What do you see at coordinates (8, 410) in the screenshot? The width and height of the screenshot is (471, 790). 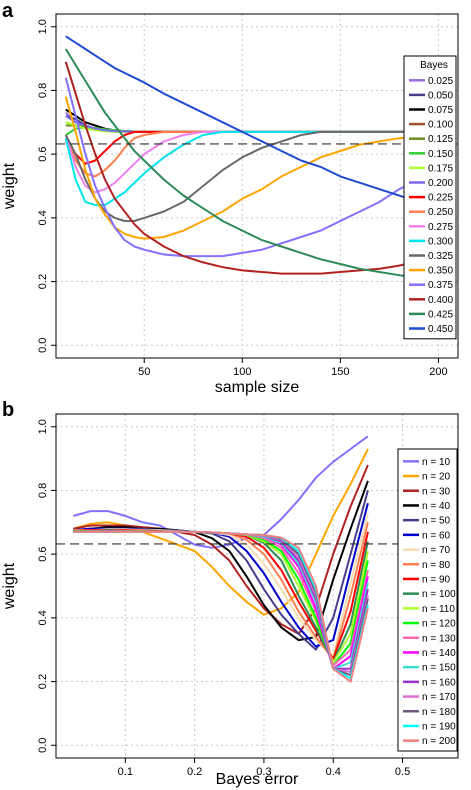 I see `panel-b-label: b` at bounding box center [8, 410].